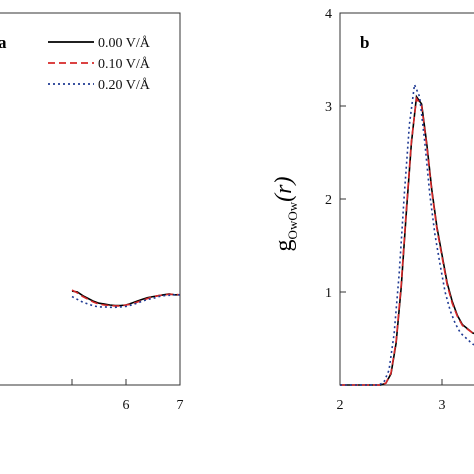 This screenshot has width=474, height=474. What do you see at coordinates (3, 42) in the screenshot?
I see `panel-a-label: a` at bounding box center [3, 42].